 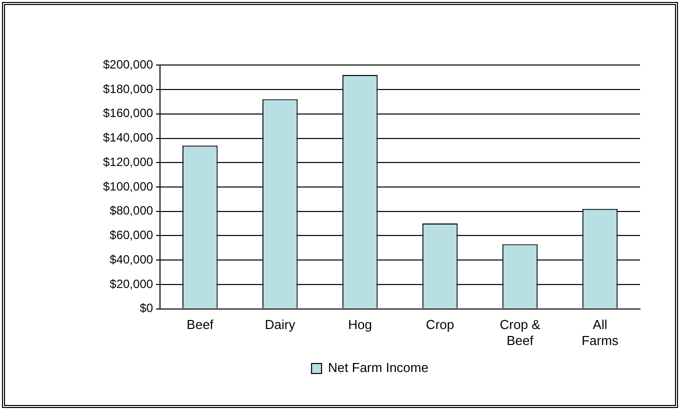 I want to click on x-tick-label: Beef, so click(x=200, y=324).